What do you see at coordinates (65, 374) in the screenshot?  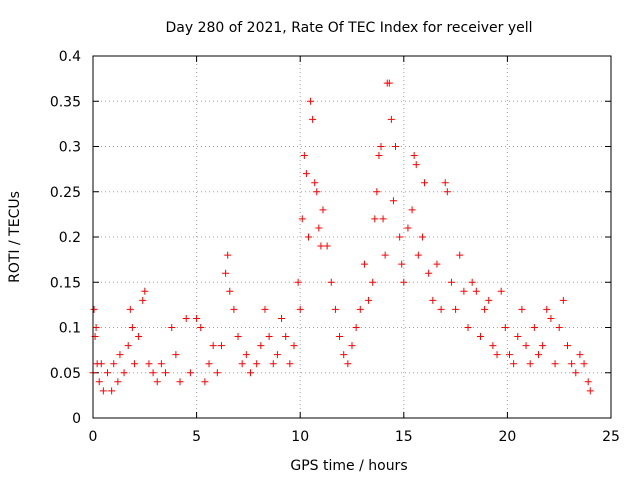 I see `y-tick-label: 0.05` at bounding box center [65, 374].